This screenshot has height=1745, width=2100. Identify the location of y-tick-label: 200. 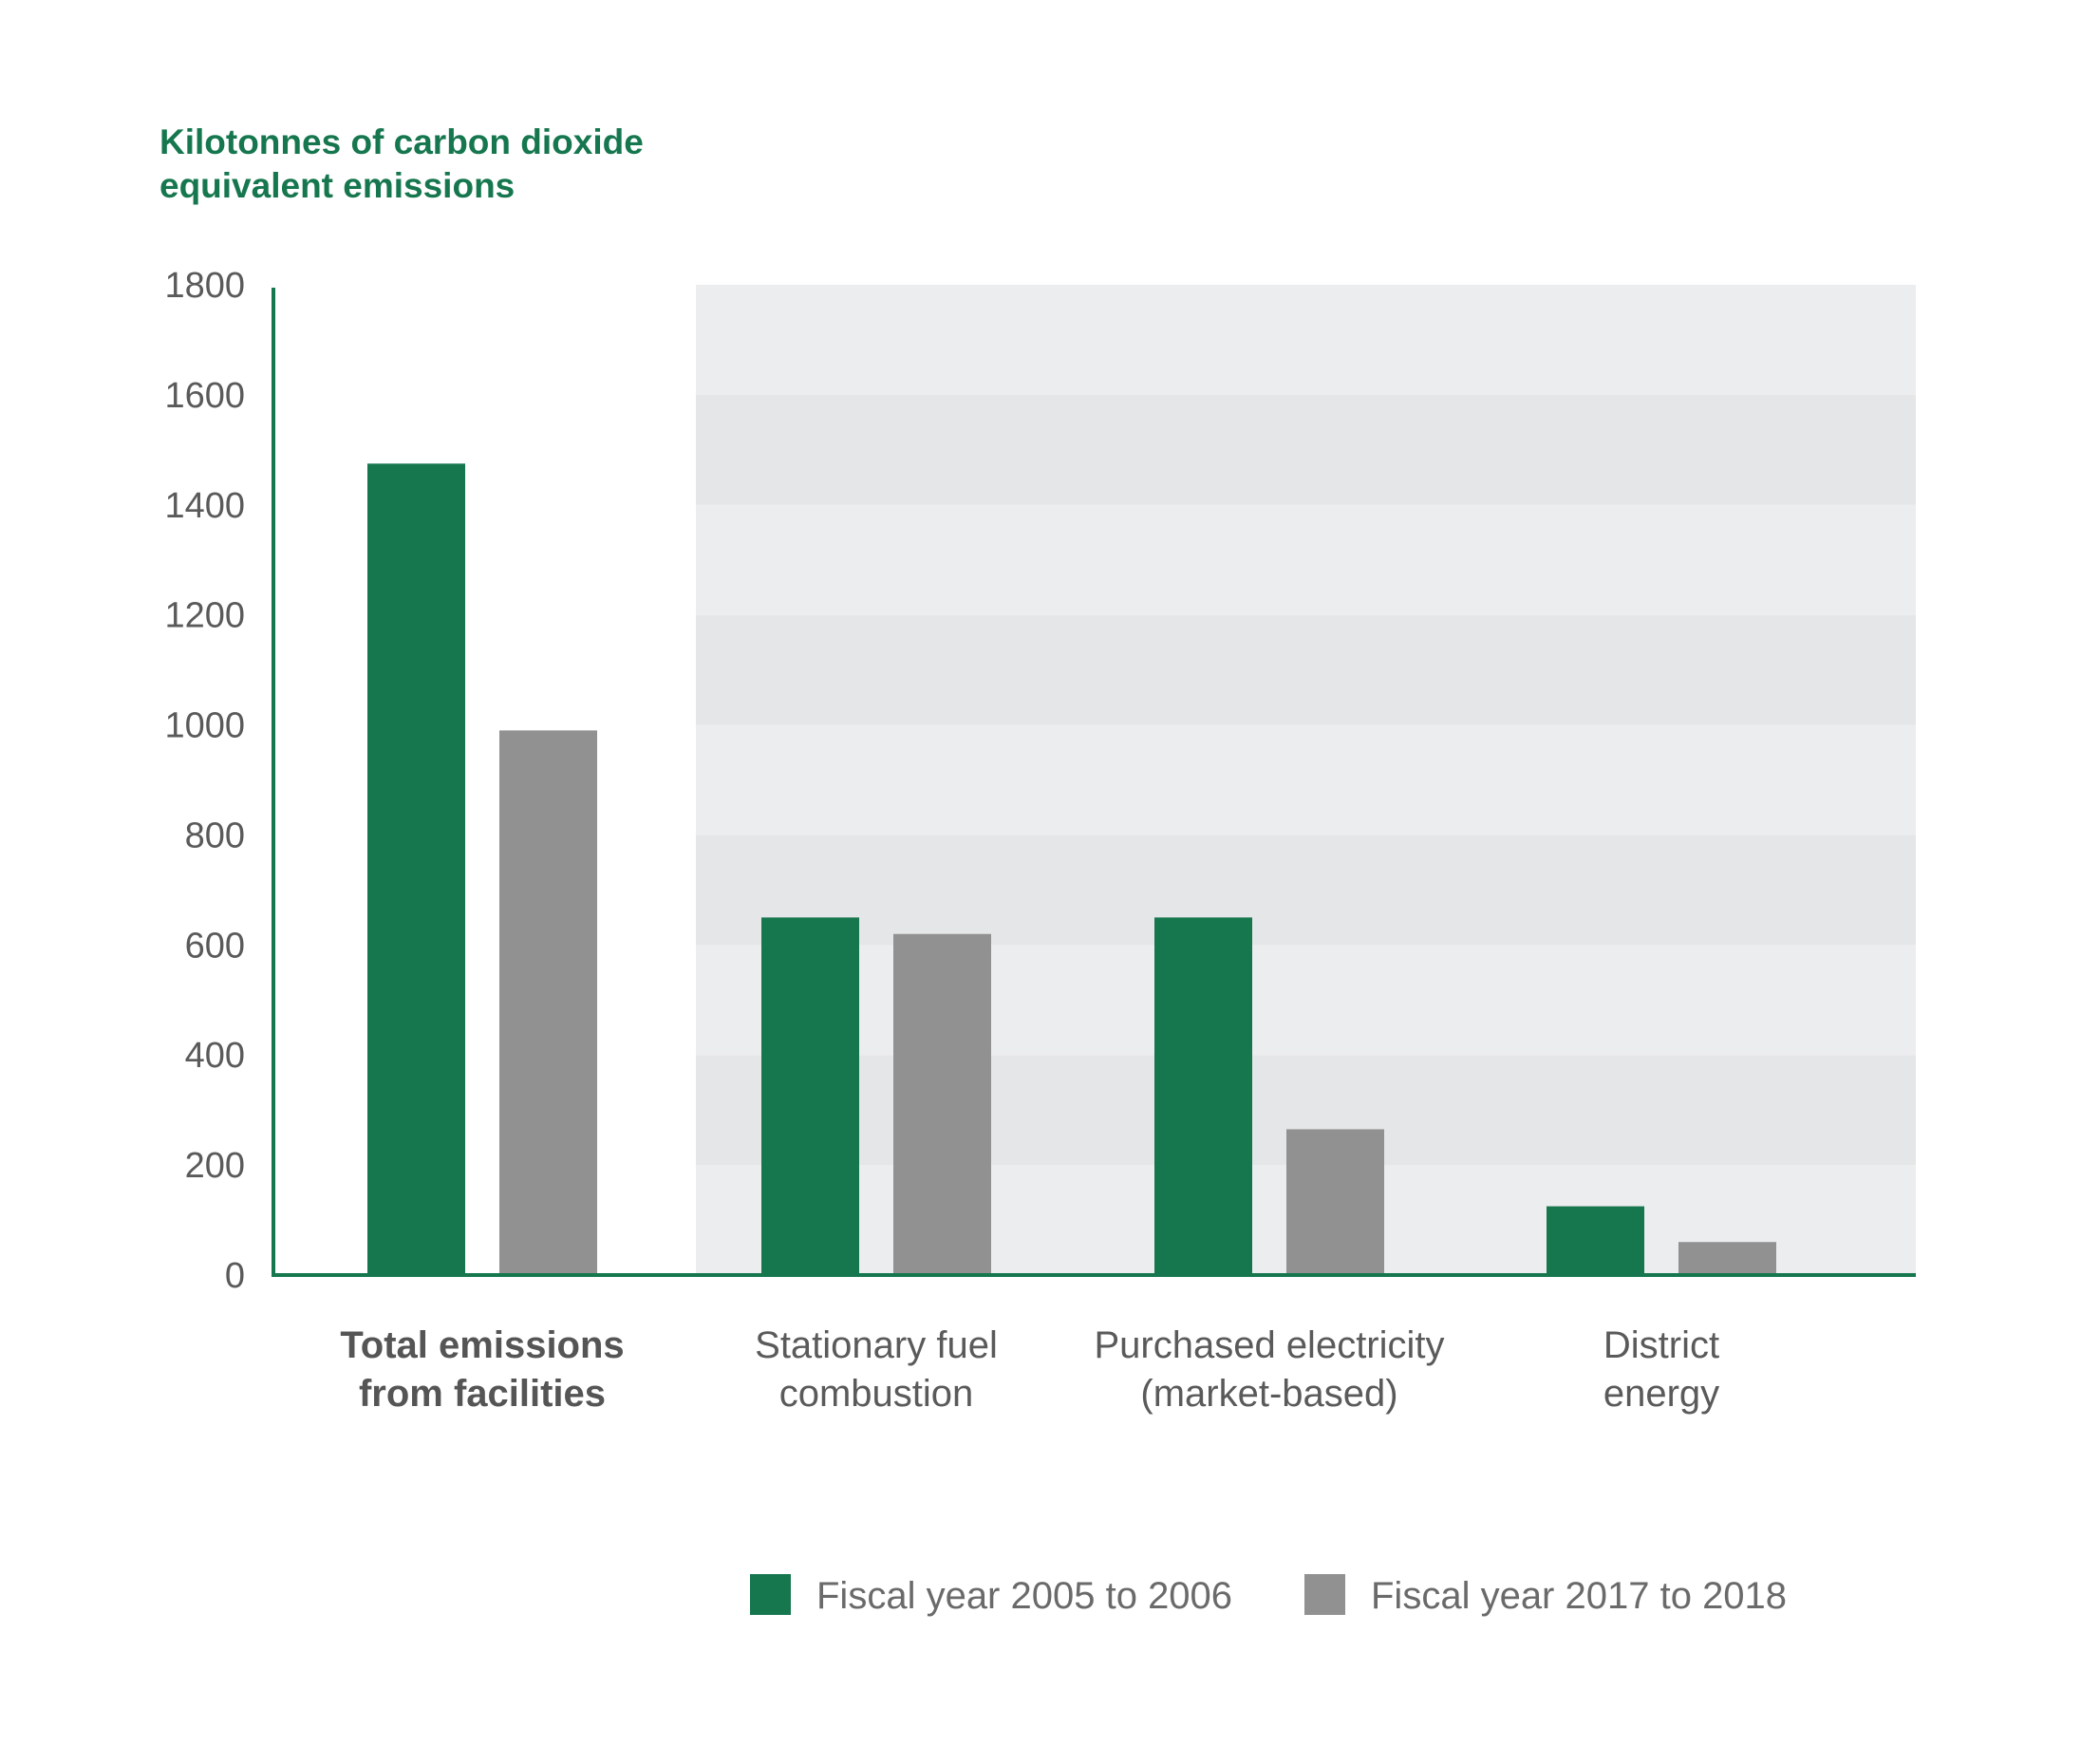
(215, 1166).